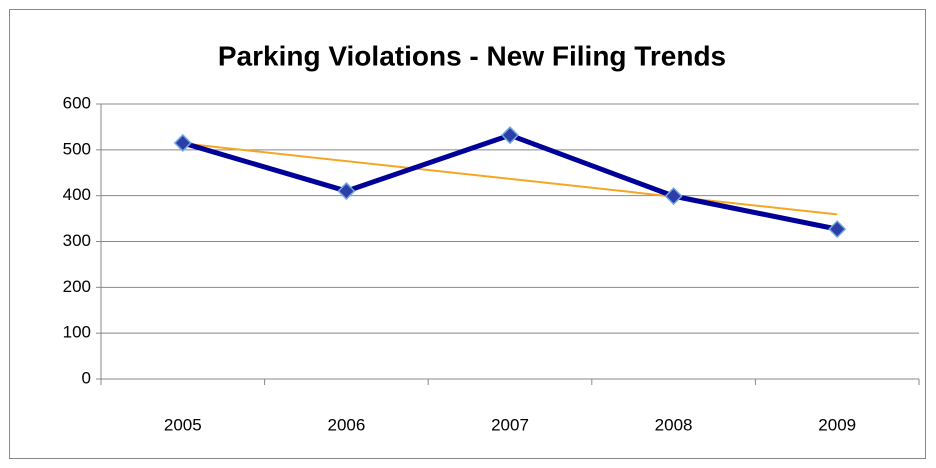 This screenshot has width=936, height=468. What do you see at coordinates (86, 377) in the screenshot?
I see `y-tick-label: 0` at bounding box center [86, 377].